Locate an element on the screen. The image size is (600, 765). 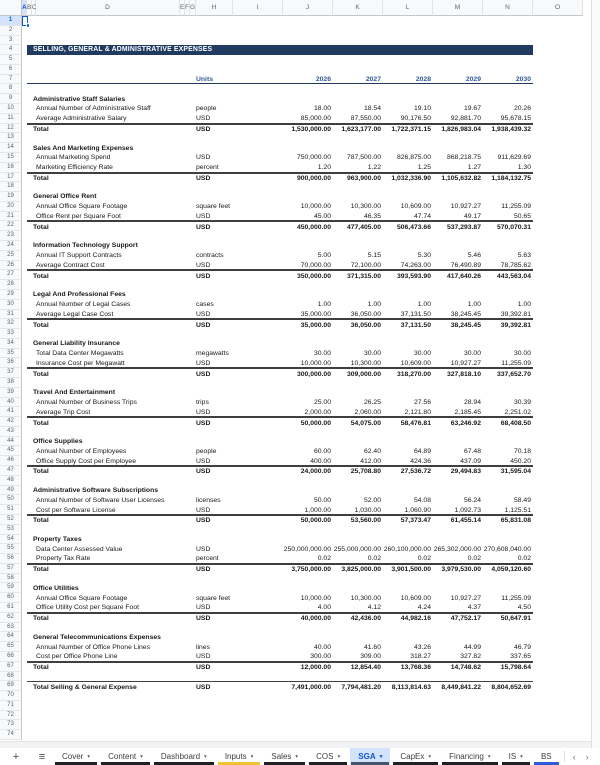
row-unit: percent is located at coordinates (207, 559).